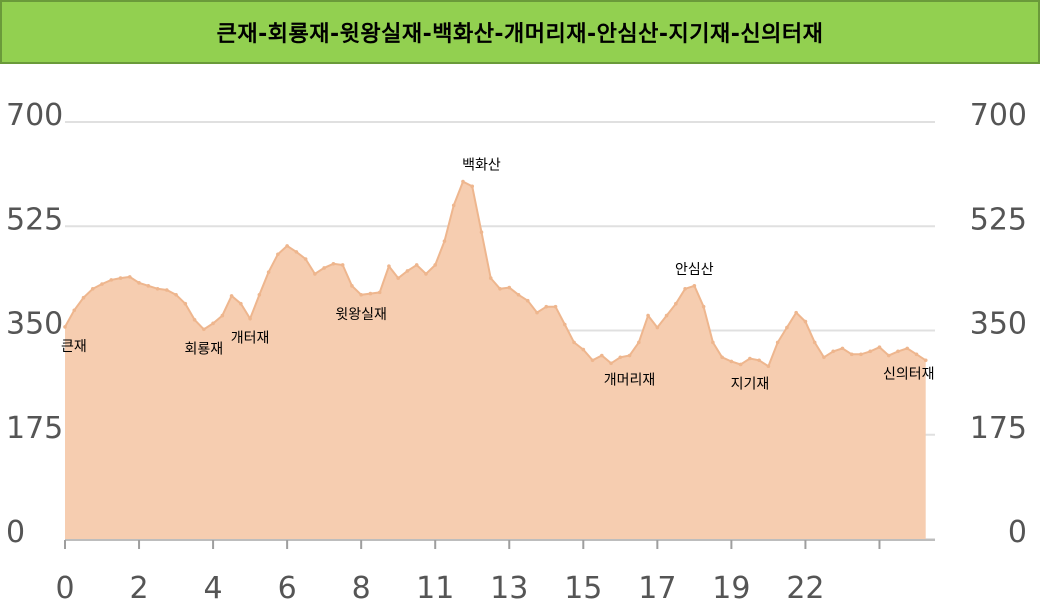 This screenshot has width=1040, height=614. I want to click on y-tick-label-right: 350, so click(998, 324).